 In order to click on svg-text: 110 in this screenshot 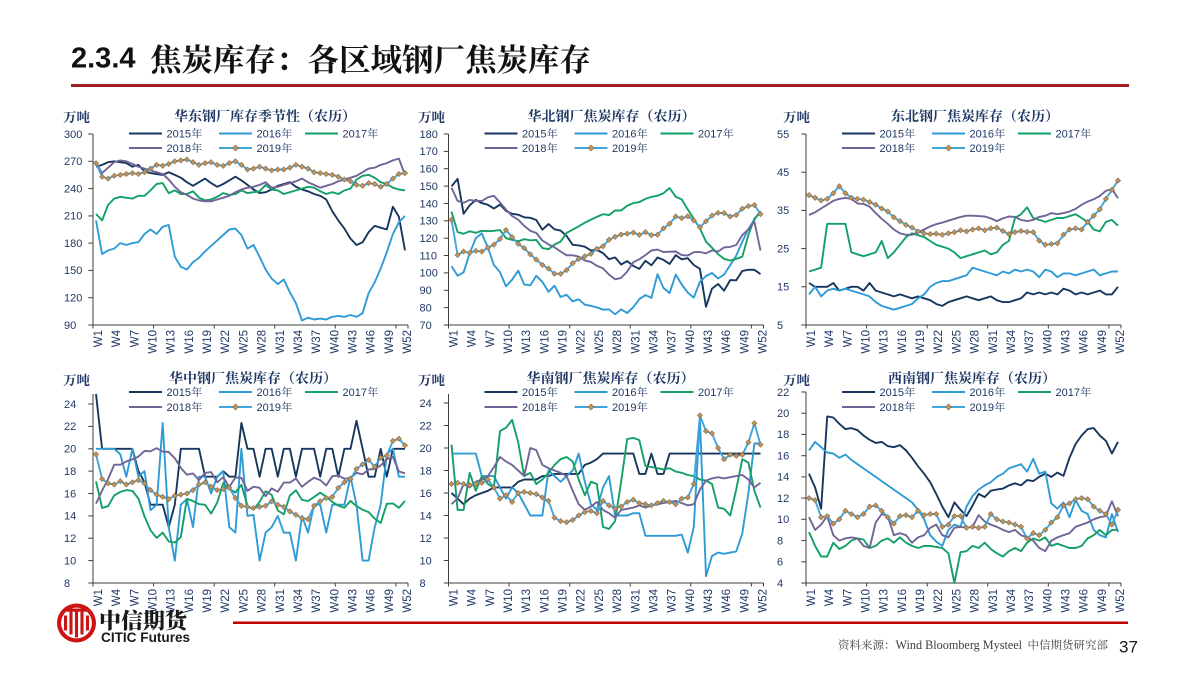, I will do `click(429, 256)`.